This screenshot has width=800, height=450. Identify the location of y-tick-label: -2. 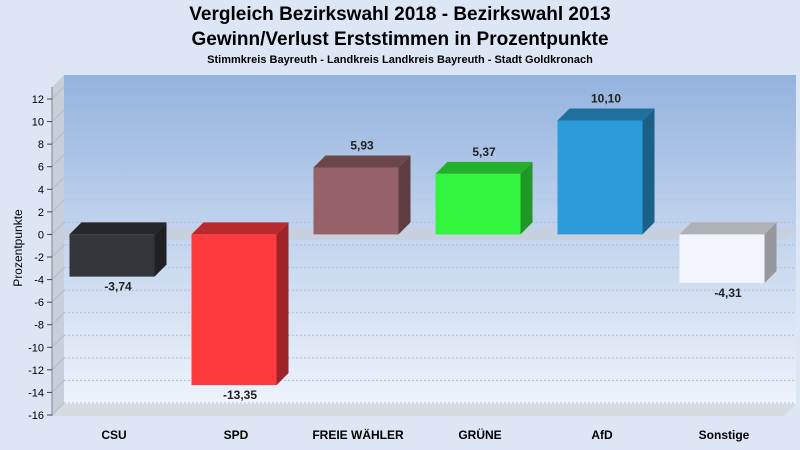
(39, 258).